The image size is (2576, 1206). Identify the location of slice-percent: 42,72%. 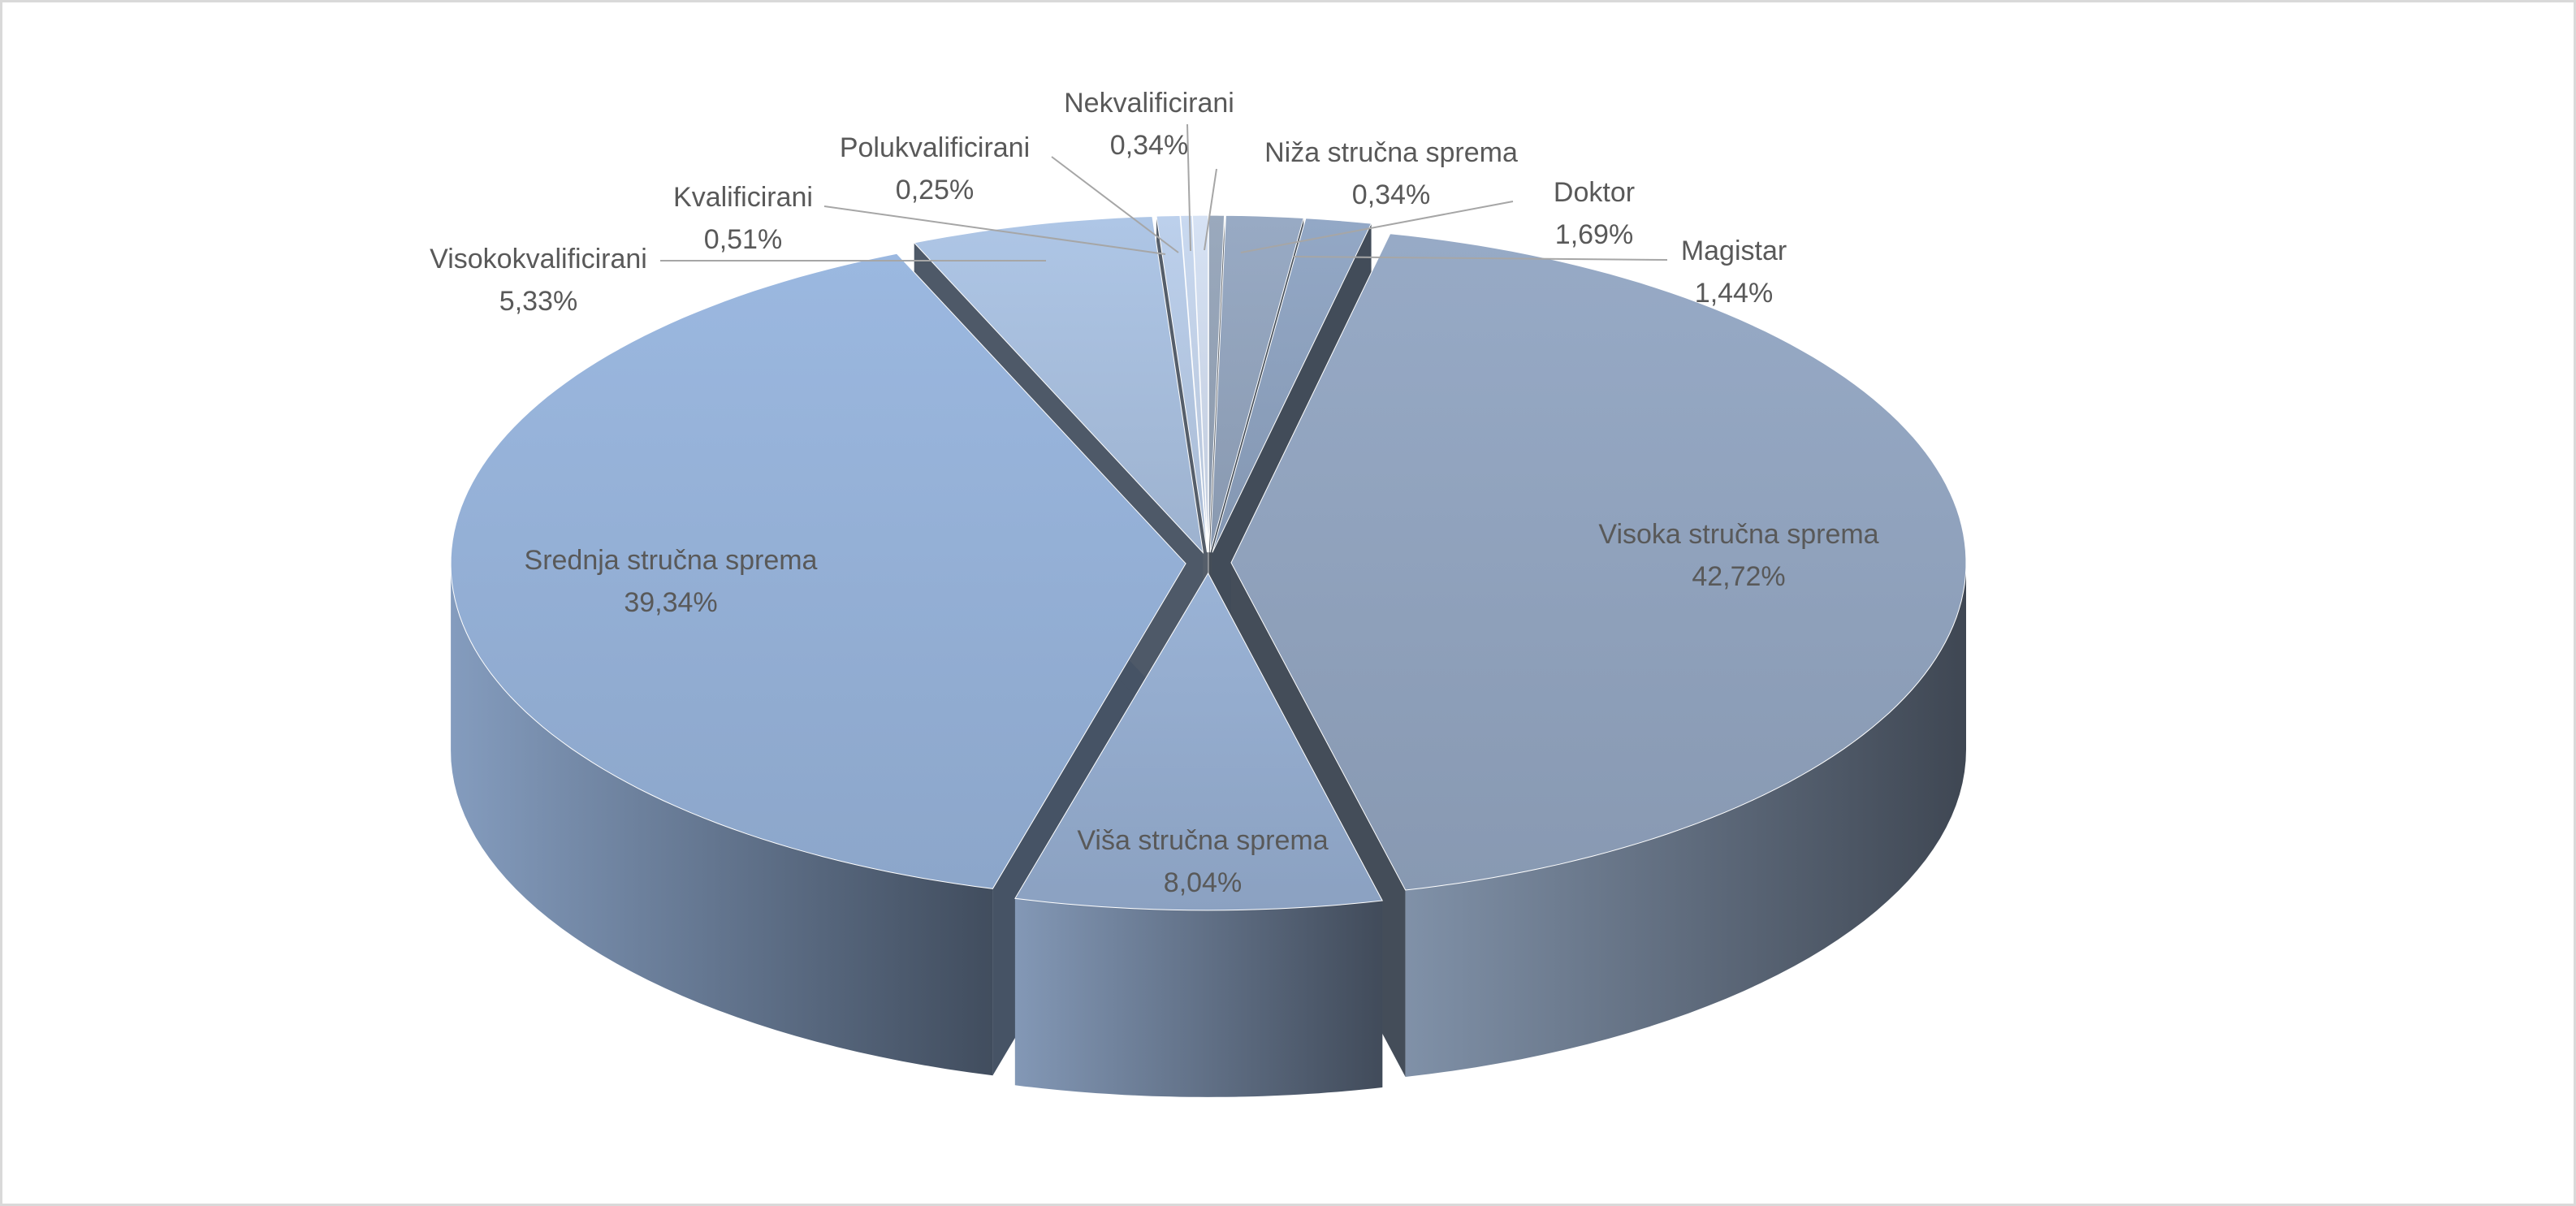
(1738, 576).